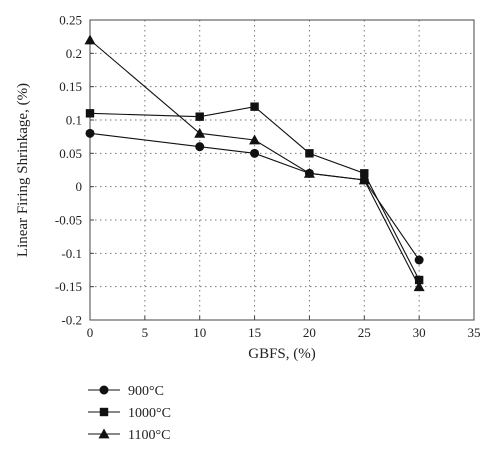  I want to click on legend-item: 1000°C, so click(129, 413).